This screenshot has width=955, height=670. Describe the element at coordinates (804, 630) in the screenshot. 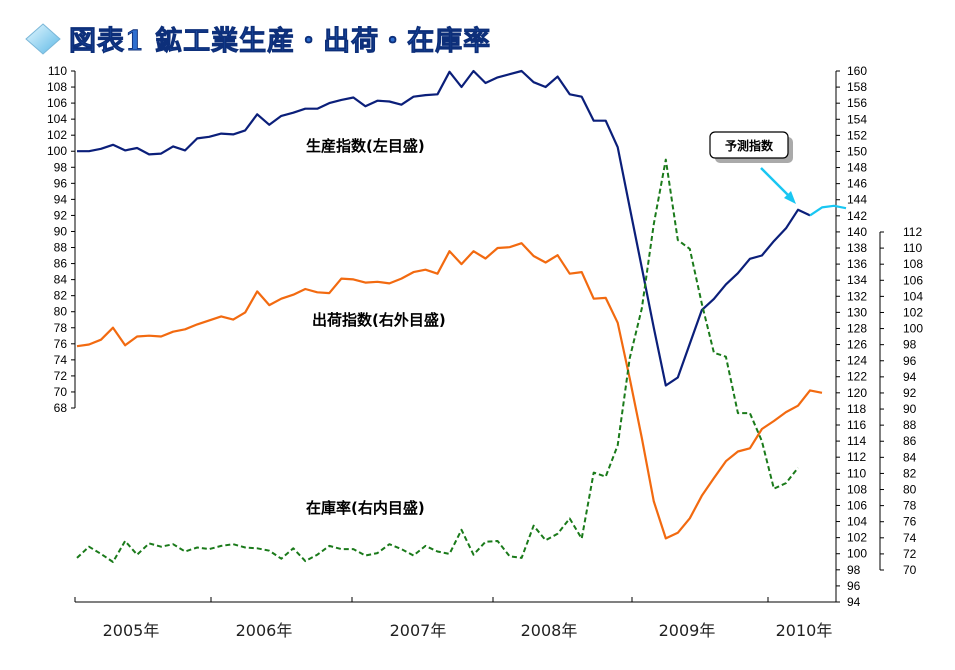

I see `x-tick-label: 2010年` at that location.